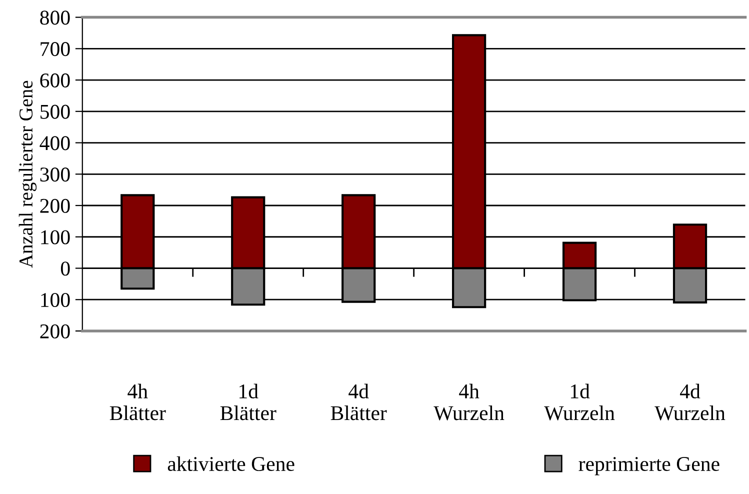 This screenshot has width=749, height=494. I want to click on y-tick-label: 700, so click(55, 49).